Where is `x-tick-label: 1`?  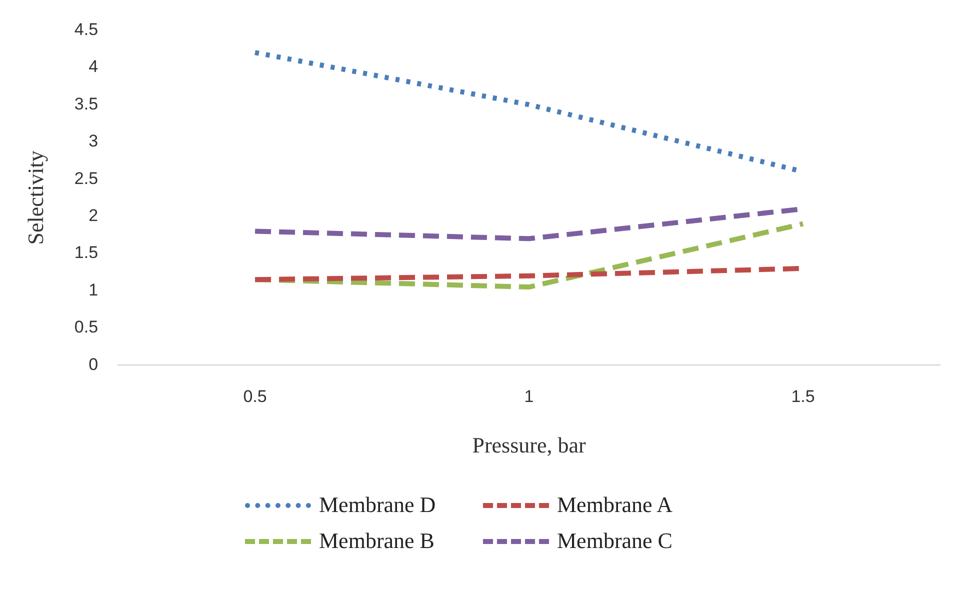 x-tick-label: 1 is located at coordinates (529, 396).